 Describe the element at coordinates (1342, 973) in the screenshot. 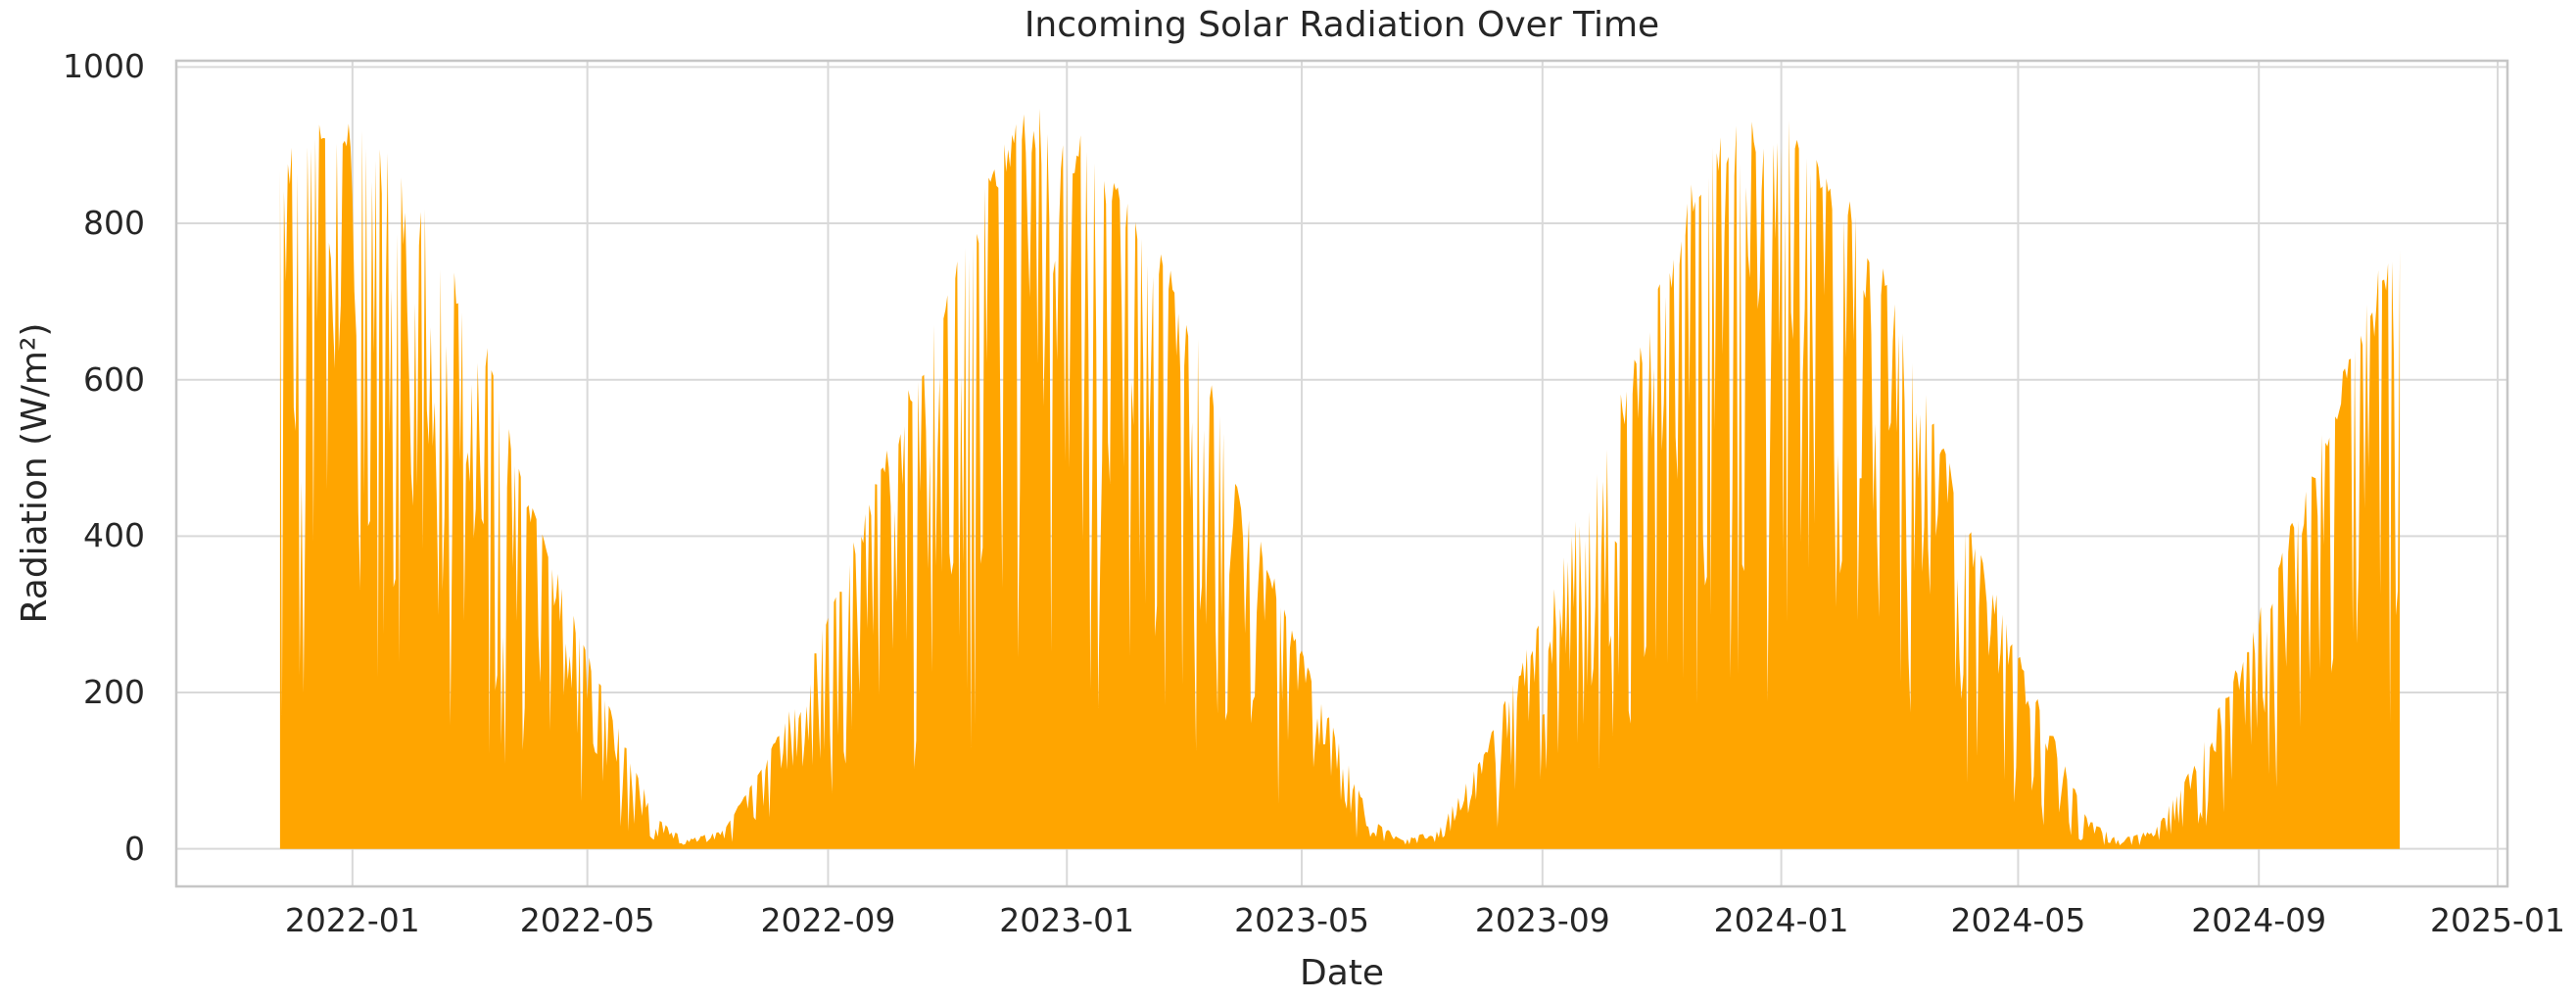

I see `x-axis-label: Date` at that location.